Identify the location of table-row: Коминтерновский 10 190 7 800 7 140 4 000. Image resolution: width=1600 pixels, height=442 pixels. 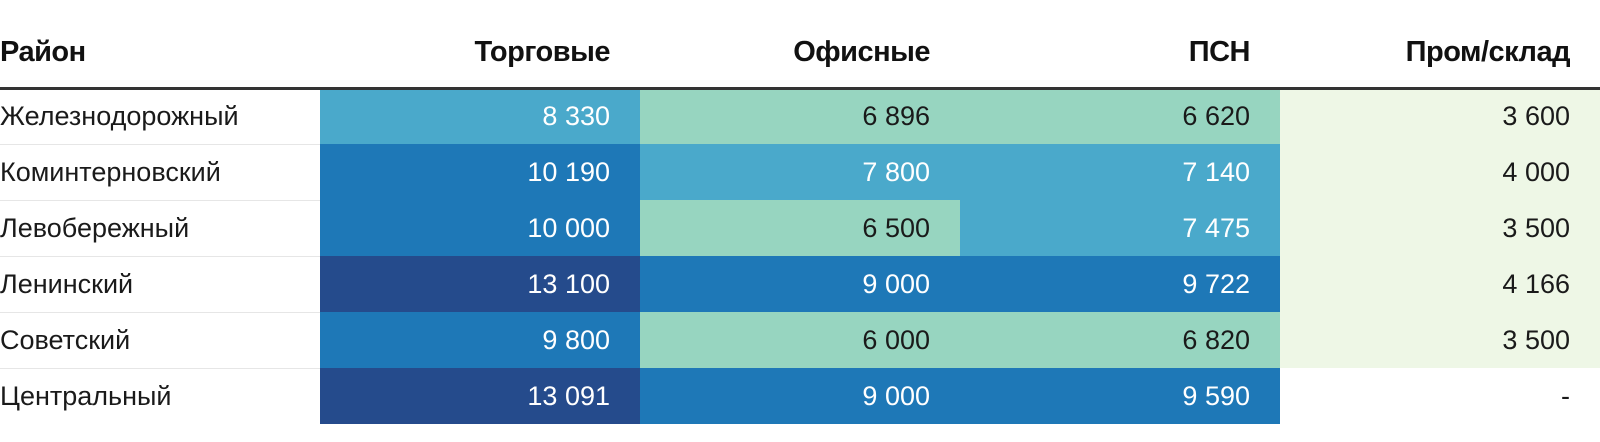
(800, 172).